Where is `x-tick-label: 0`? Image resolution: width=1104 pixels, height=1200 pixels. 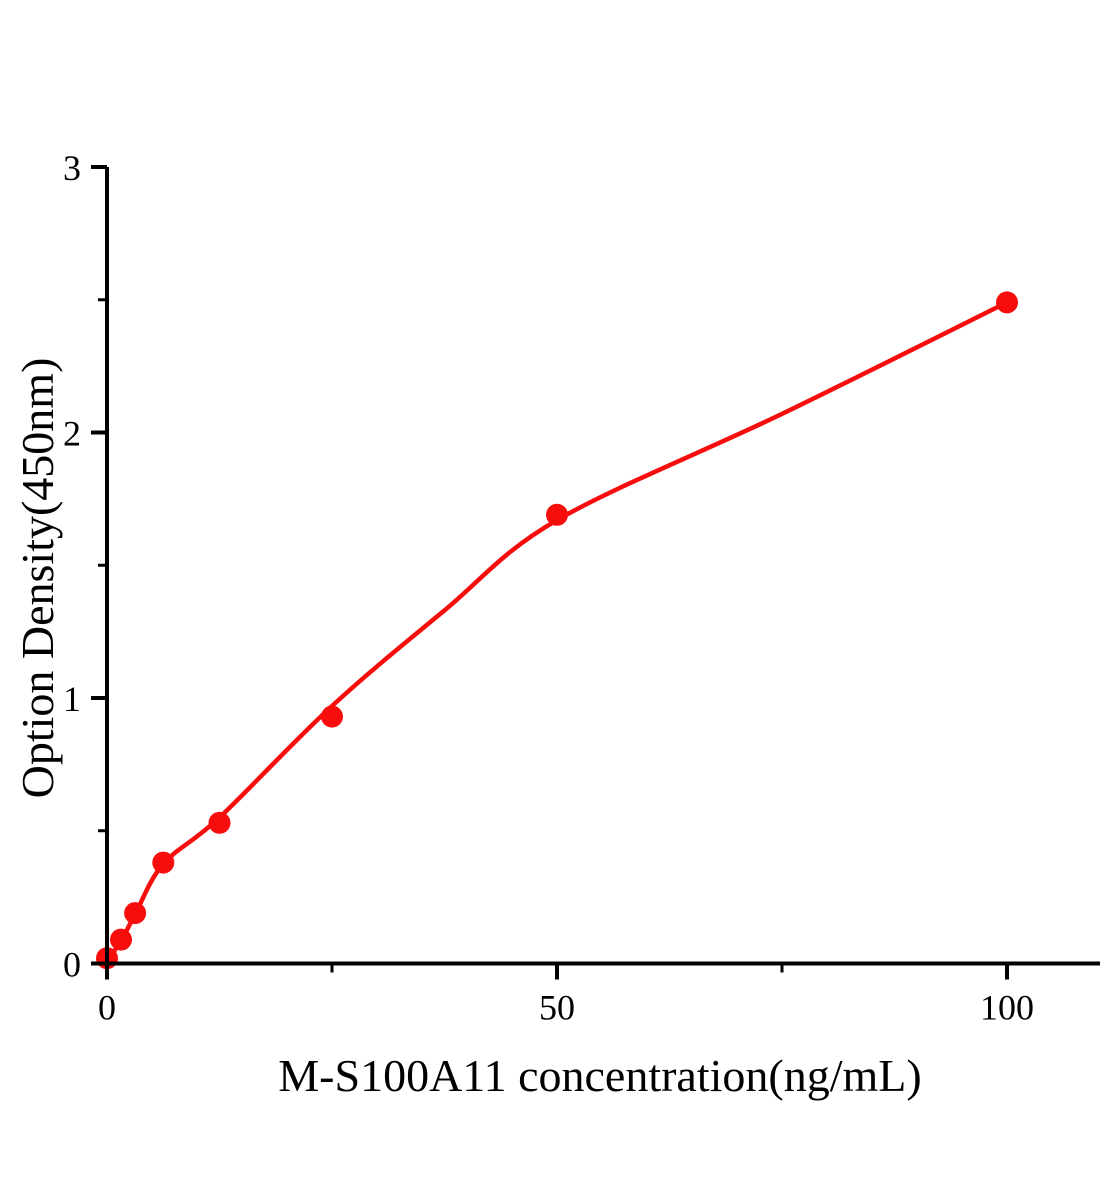 x-tick-label: 0 is located at coordinates (107, 1008).